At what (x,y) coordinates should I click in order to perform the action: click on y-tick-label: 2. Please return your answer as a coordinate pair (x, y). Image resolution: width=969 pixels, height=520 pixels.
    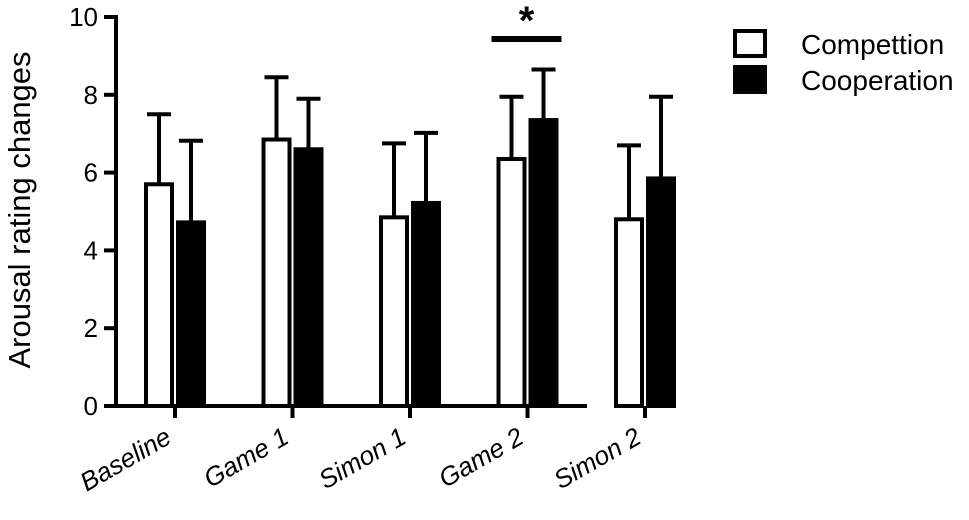
    Looking at the image, I should click on (91, 328).